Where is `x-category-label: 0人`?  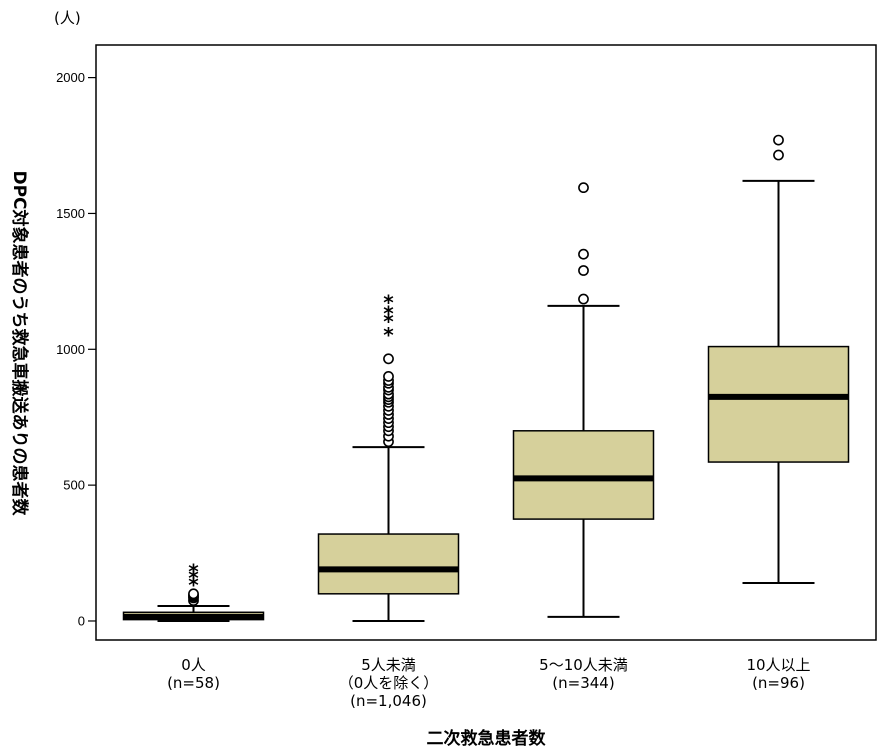 x-category-label: 0人 is located at coordinates (193, 665).